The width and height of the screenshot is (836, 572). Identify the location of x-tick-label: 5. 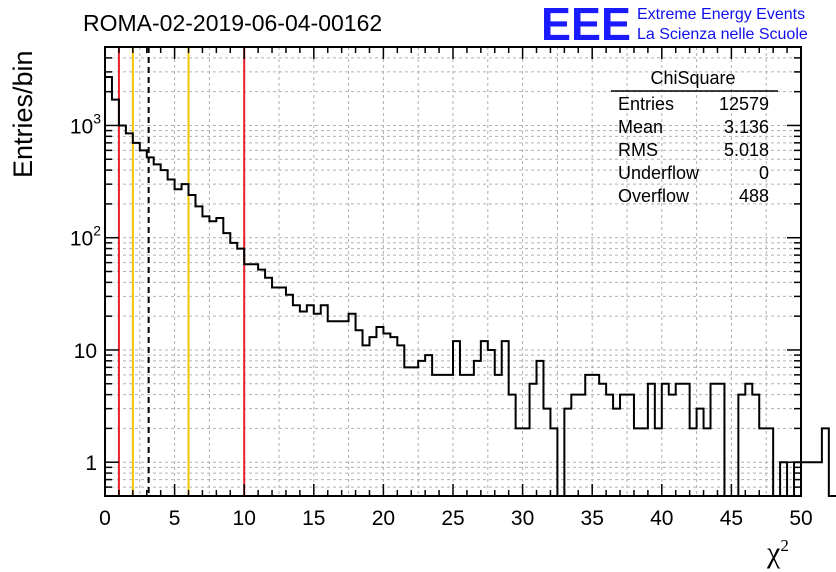
(175, 518).